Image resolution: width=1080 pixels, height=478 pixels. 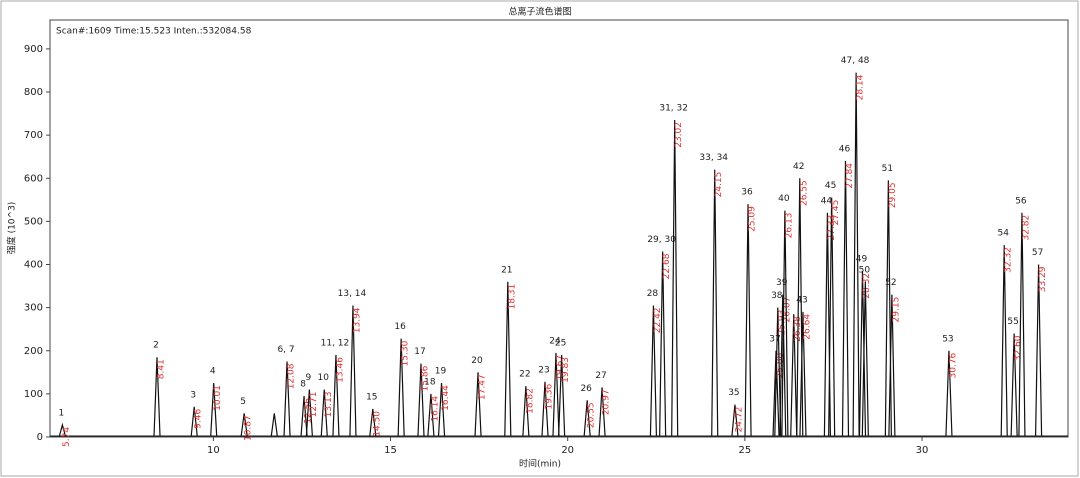 I want to click on retention-time-label: 22.68, so click(x=667, y=266).